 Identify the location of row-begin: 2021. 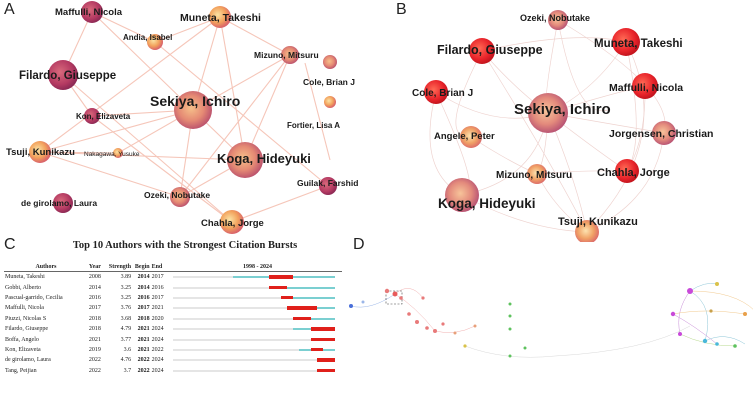
(143, 339).